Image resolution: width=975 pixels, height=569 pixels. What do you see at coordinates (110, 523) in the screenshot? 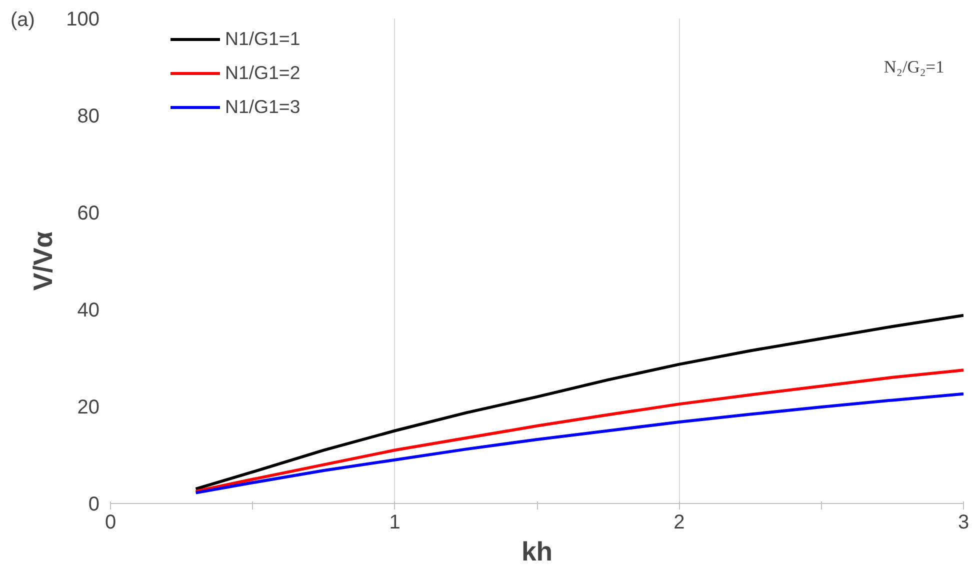
I see `x-tick-label: 0` at bounding box center [110, 523].